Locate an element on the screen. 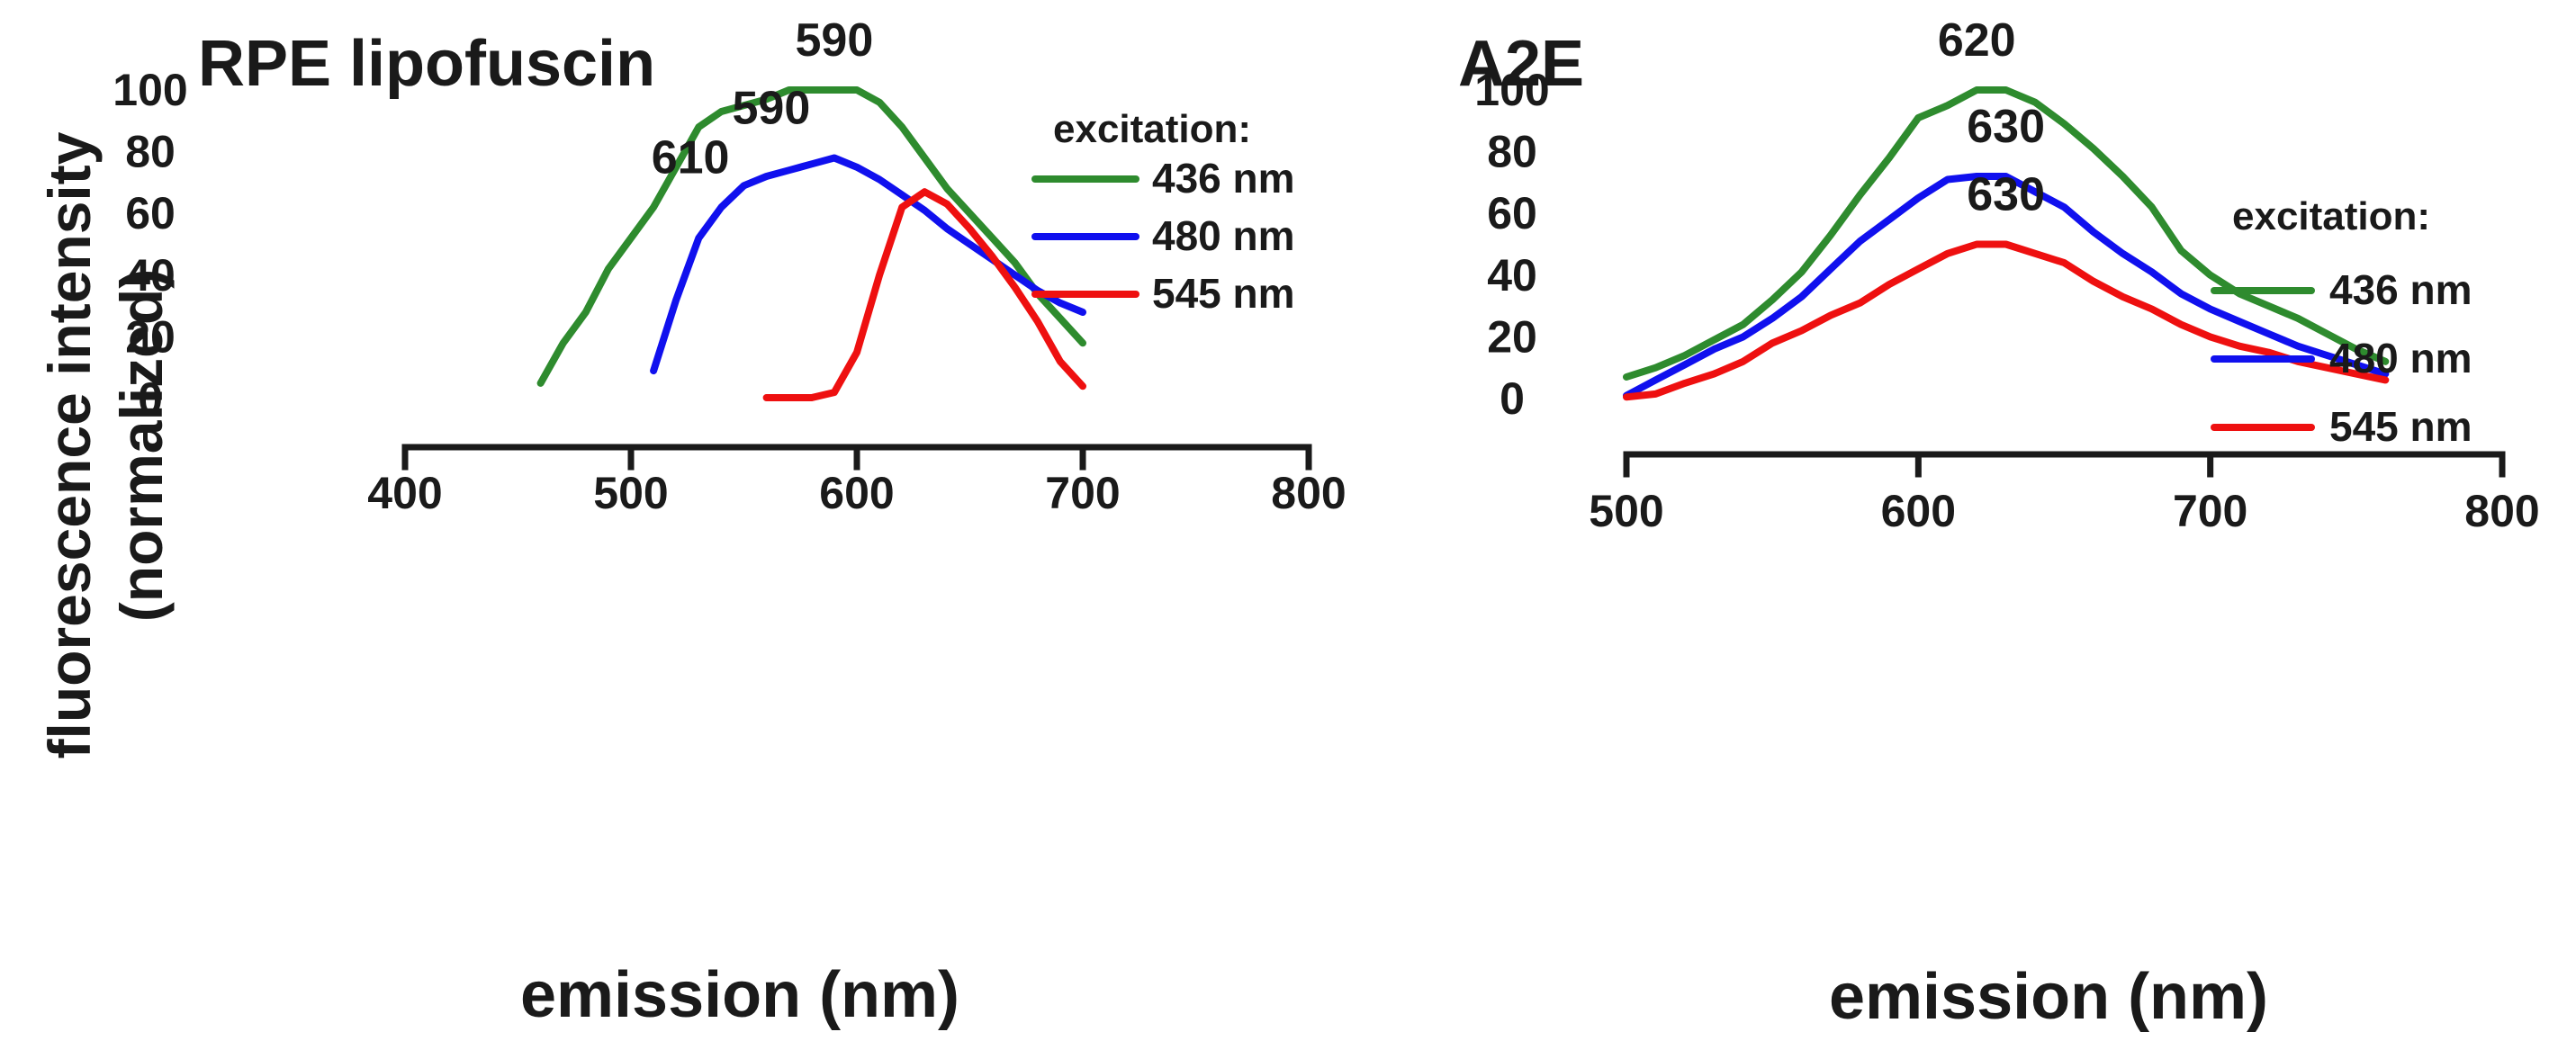 The image size is (2576, 1041). peak-annotation: 610 is located at coordinates (691, 157).